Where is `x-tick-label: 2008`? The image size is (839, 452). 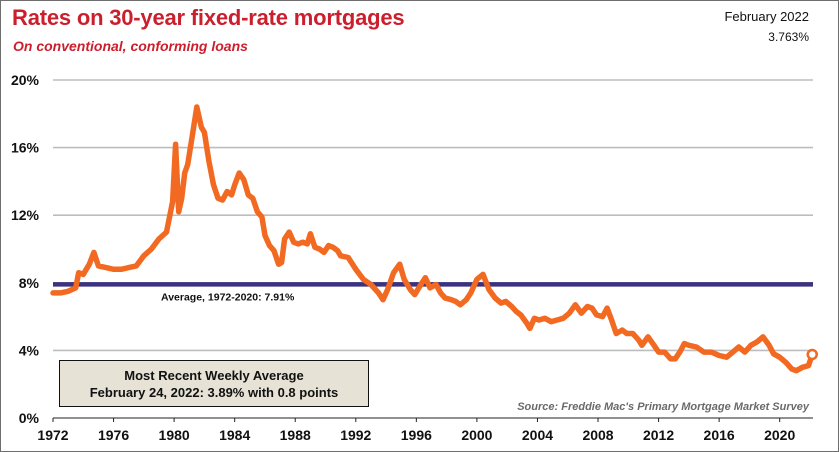 x-tick-label: 2008 is located at coordinates (597, 435).